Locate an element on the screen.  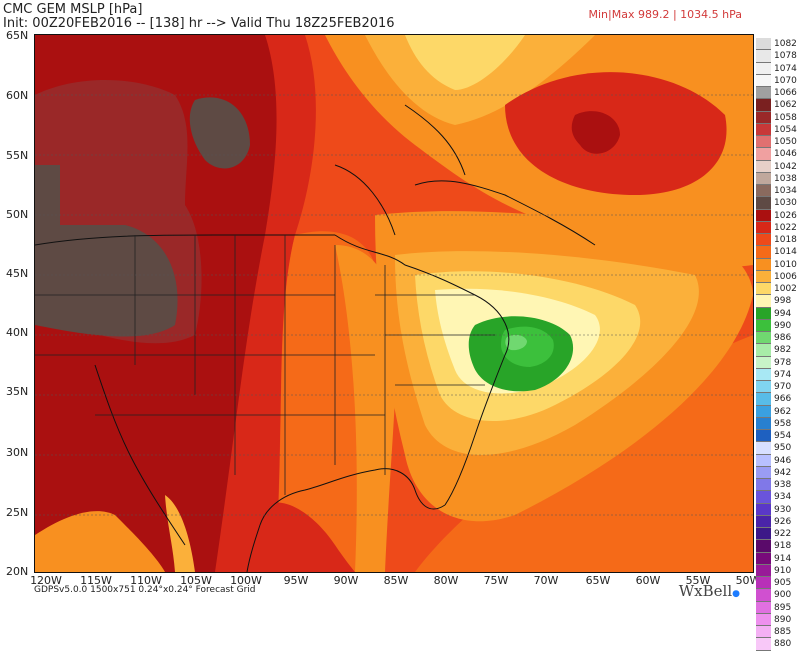
legend-row: 1062 is located at coordinates (777, 105).